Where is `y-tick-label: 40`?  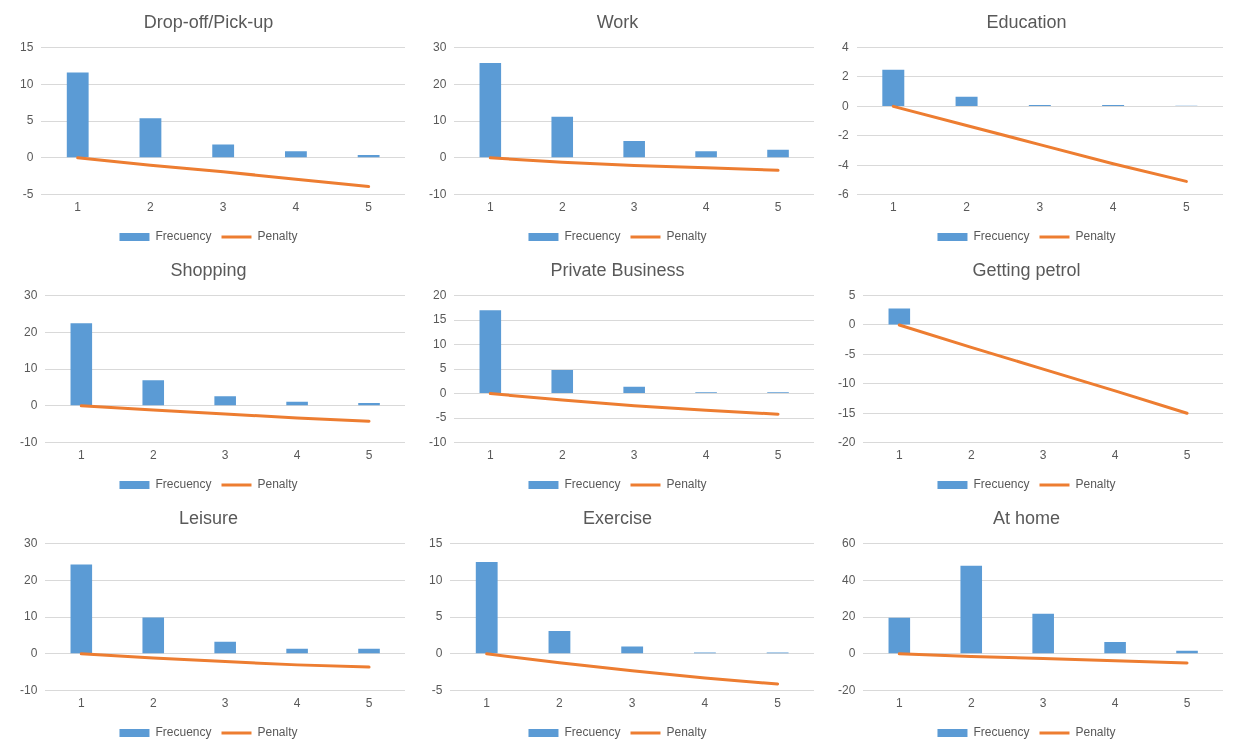 y-tick-label: 40 is located at coordinates (848, 579).